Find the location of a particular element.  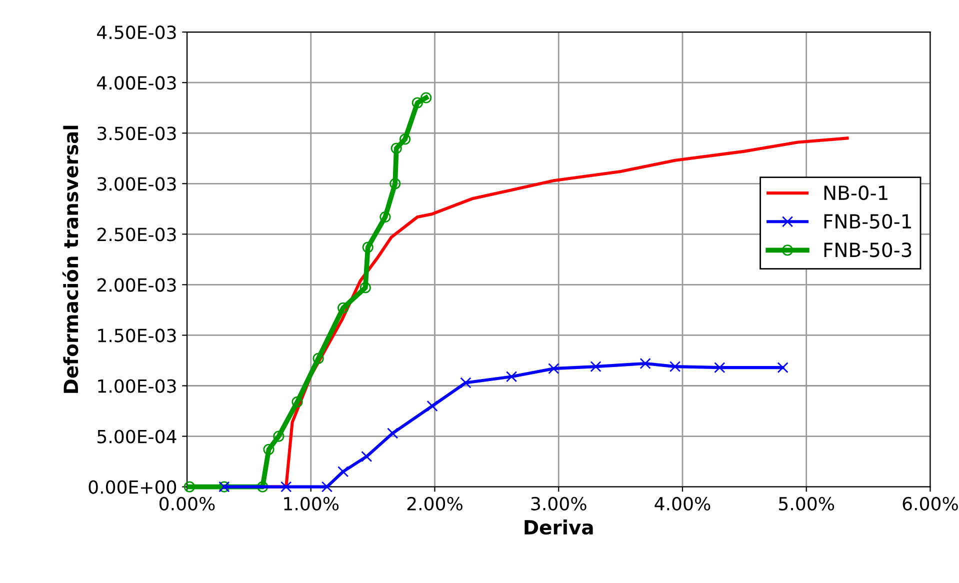

y-axis-title: Deformación transversal is located at coordinates (70, 259).